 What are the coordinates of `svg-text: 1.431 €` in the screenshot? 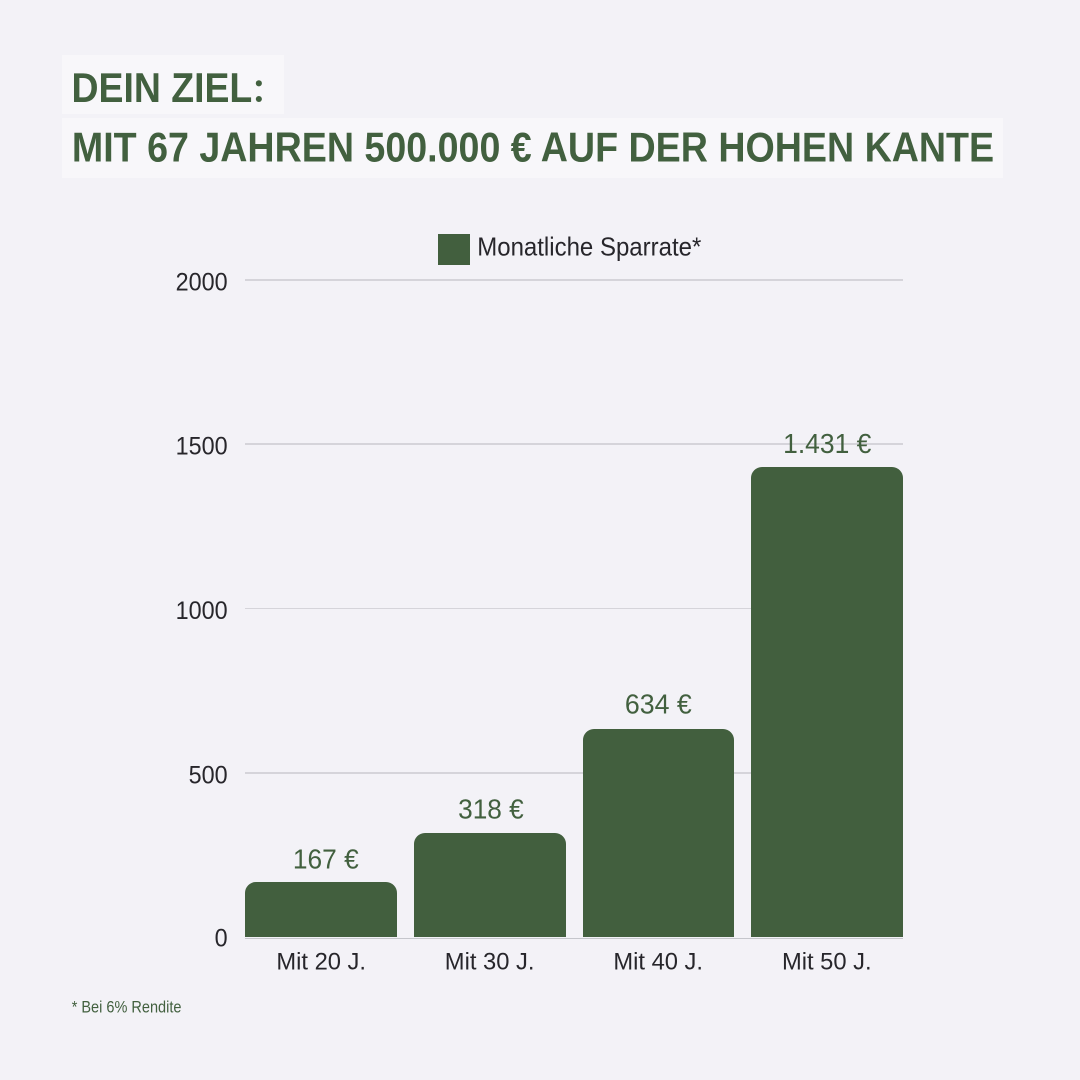 It's located at (827, 443).